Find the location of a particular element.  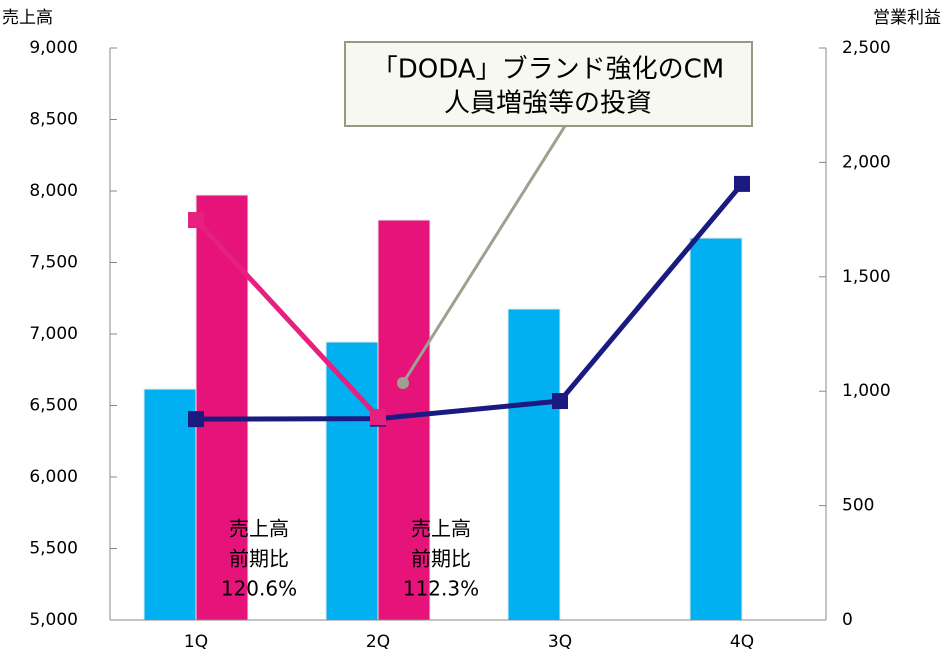

x-tick-label: 3Q is located at coordinates (560, 642).